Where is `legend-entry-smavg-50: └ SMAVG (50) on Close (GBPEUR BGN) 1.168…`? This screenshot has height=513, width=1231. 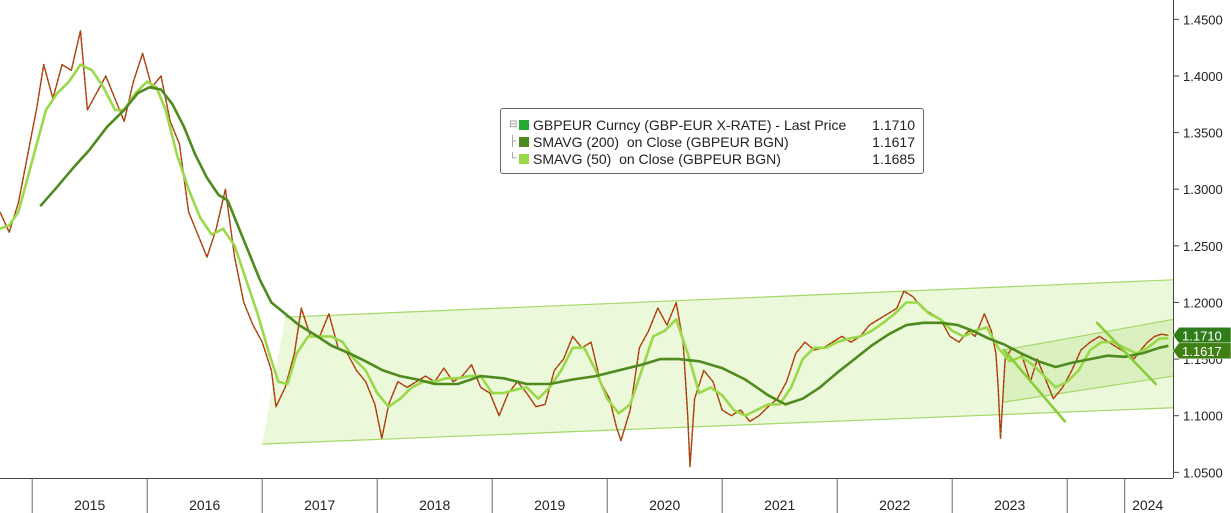 legend-entry-smavg-50: └ SMAVG (50) on Close (GBPEUR BGN) 1.168… is located at coordinates (712, 158).